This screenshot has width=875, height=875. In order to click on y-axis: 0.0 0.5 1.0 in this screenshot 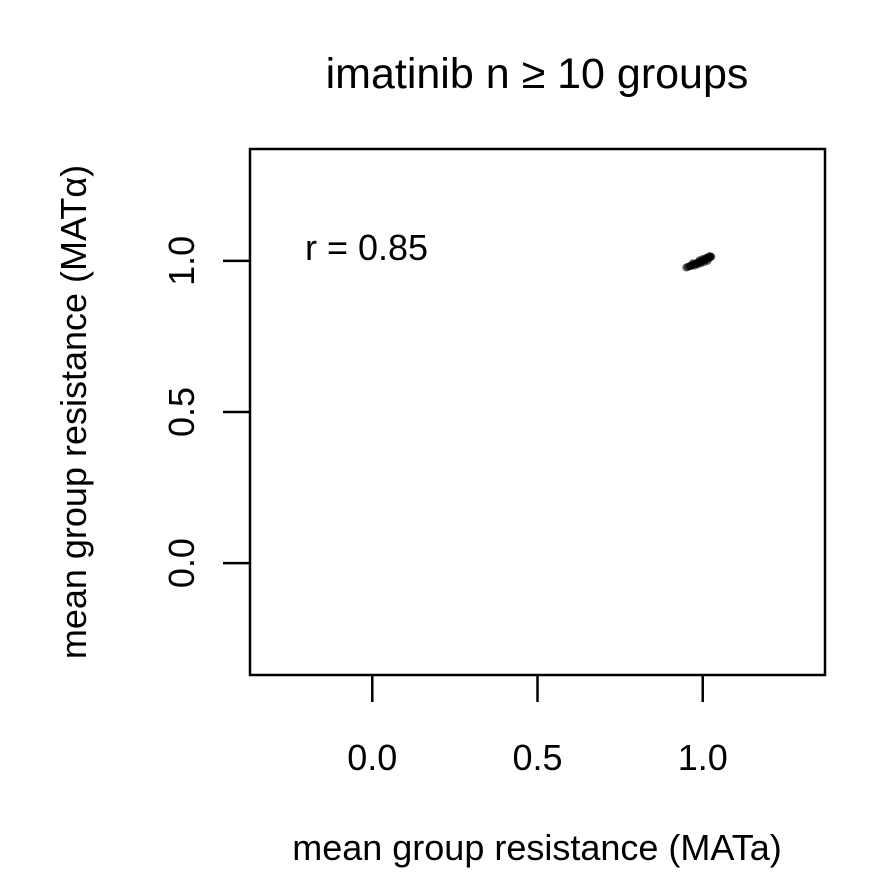, I will do `click(205, 412)`.